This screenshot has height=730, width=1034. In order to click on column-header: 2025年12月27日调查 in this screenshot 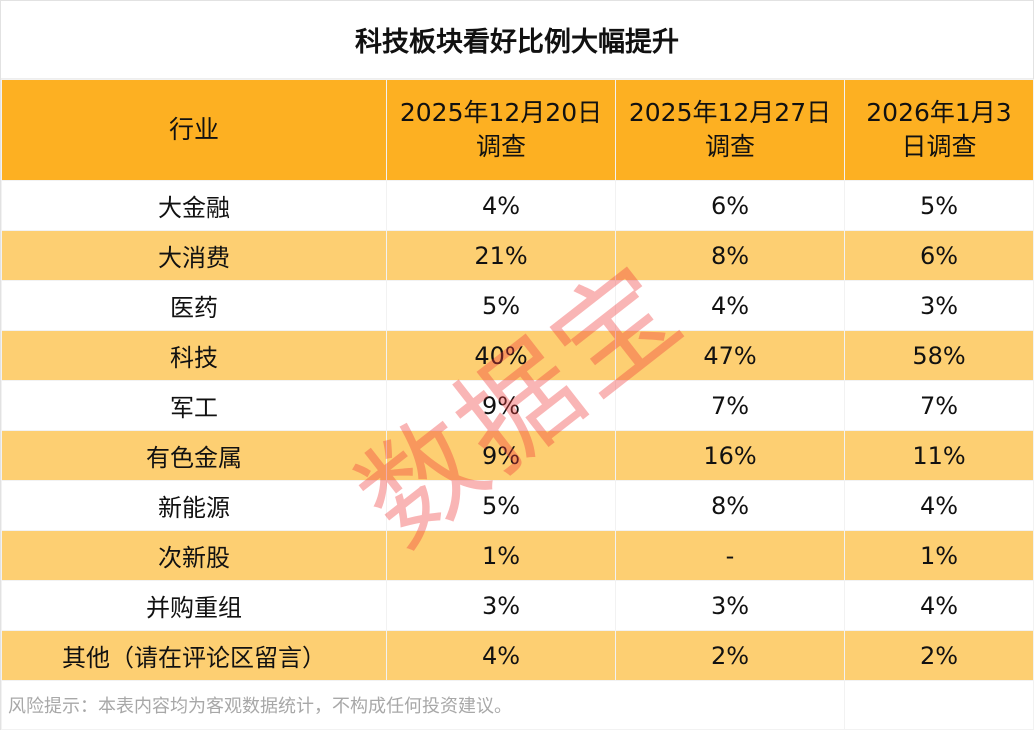, I will do `click(730, 130)`.